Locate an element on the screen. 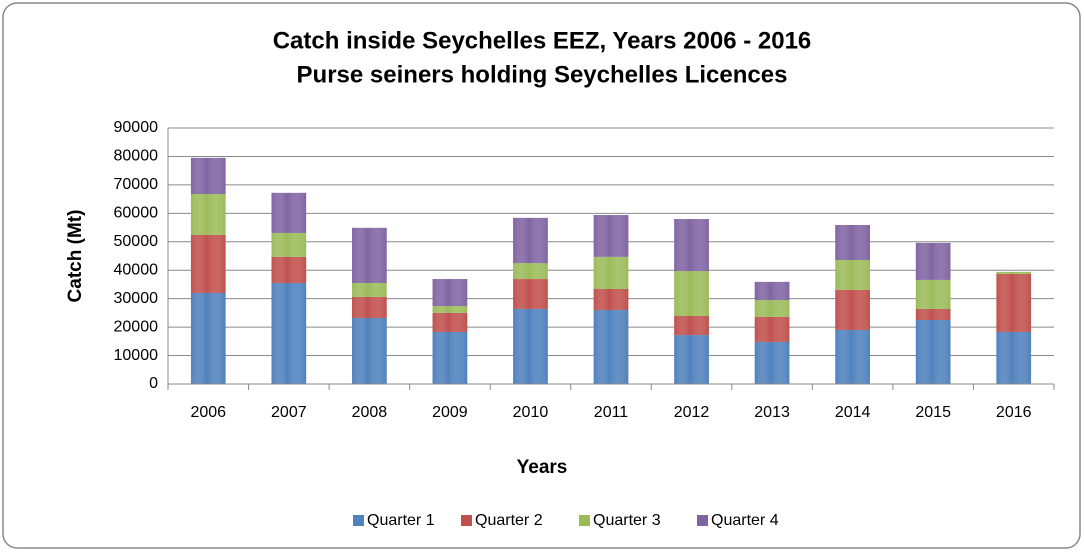  x-tick-label: 2008 is located at coordinates (370, 412).